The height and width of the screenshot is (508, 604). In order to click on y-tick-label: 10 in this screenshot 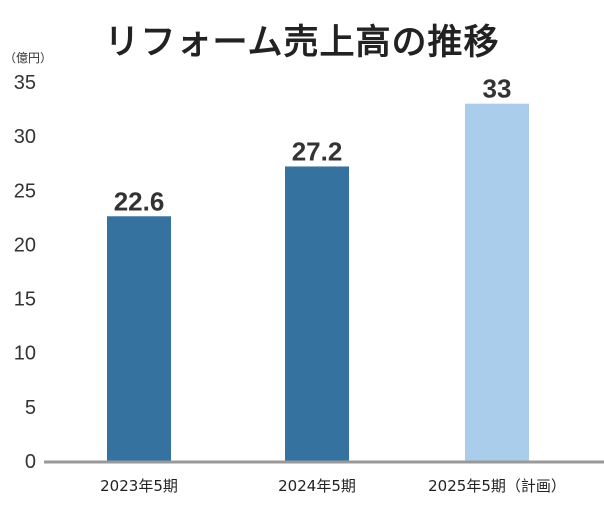, I will do `click(25, 354)`.